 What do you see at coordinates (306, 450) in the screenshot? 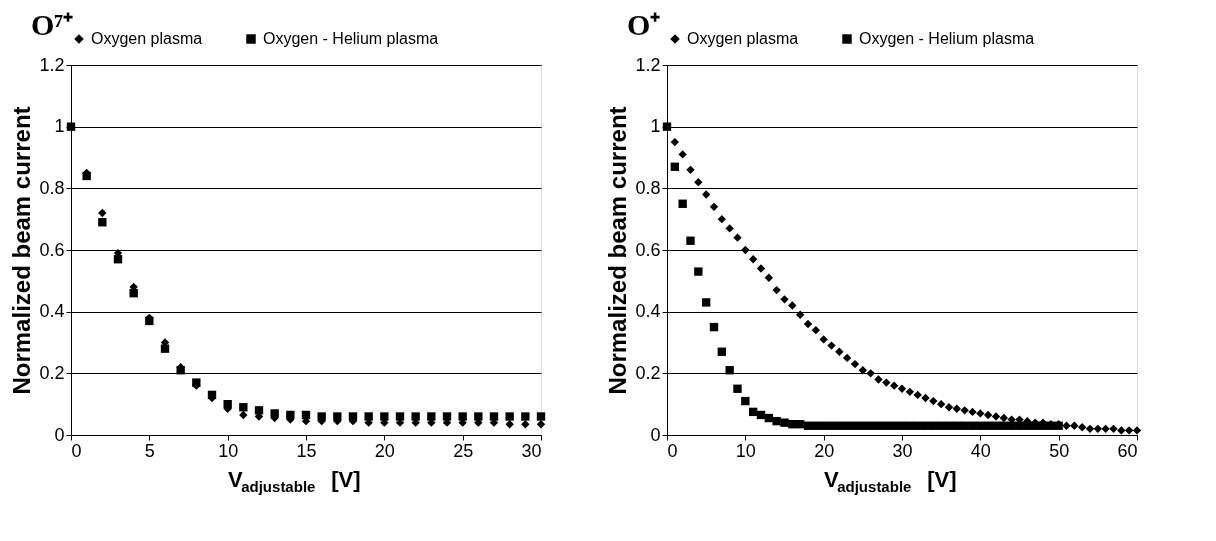
I see `x-tick-label: 15` at bounding box center [306, 450].